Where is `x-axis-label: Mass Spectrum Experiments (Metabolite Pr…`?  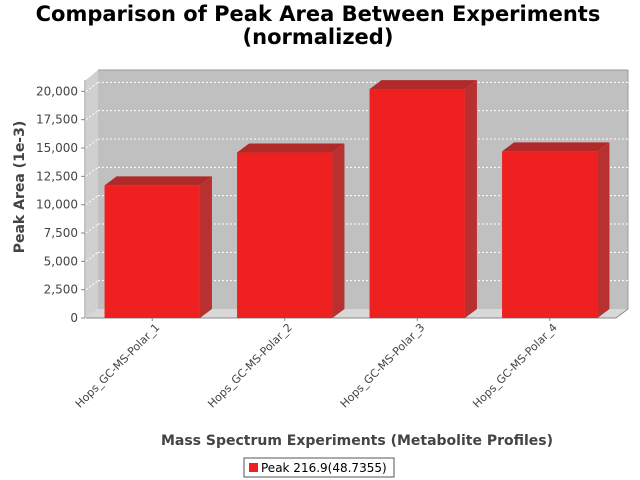 x-axis-label: Mass Spectrum Experiments (Metabolite Pr… is located at coordinates (357, 441).